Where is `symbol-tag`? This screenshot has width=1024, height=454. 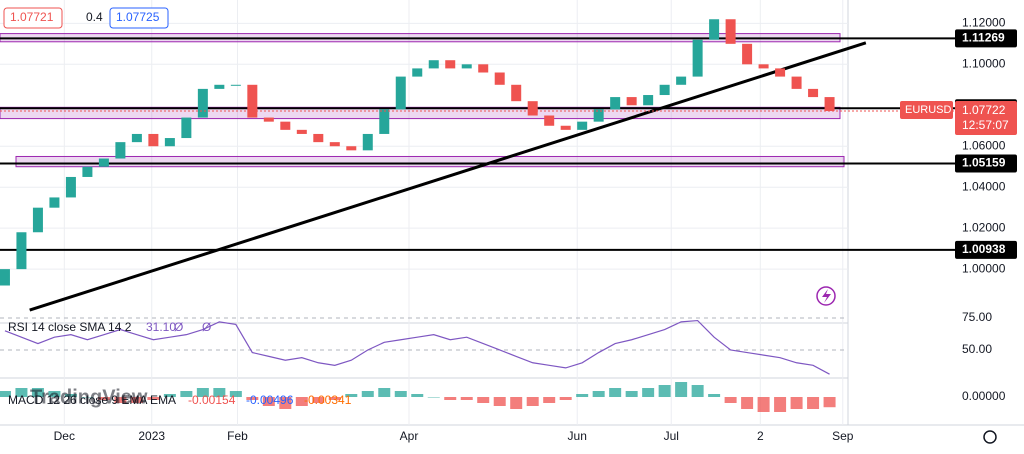
symbol-tag is located at coordinates (926, 109).